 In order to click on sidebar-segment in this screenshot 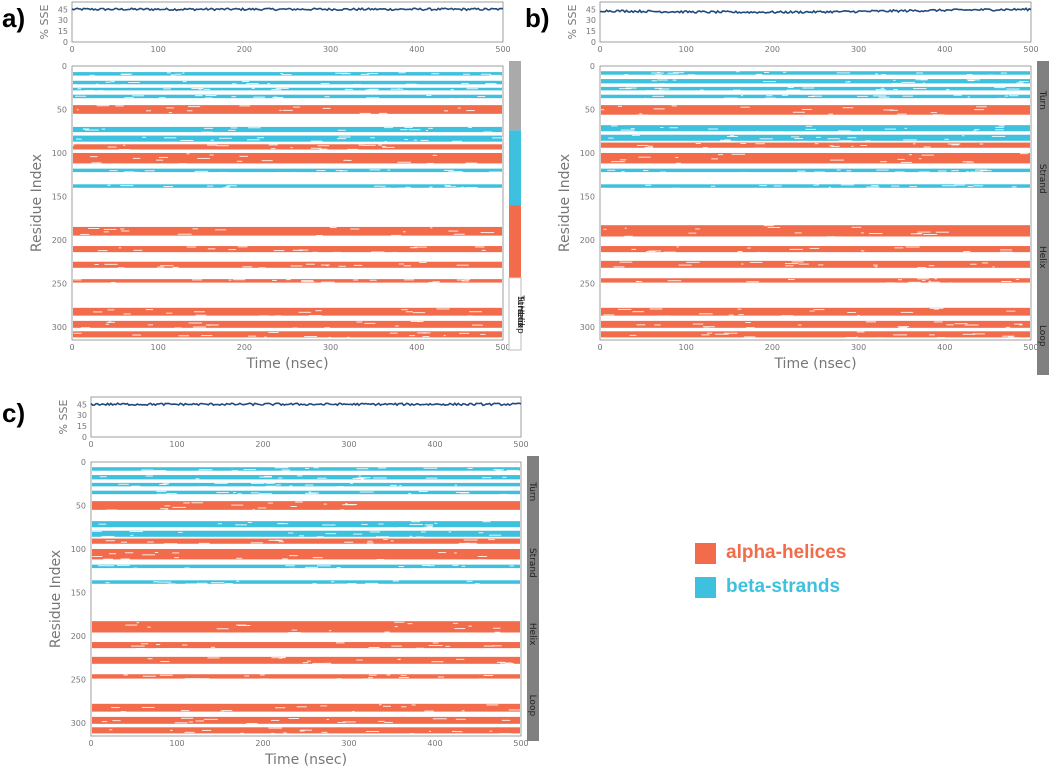, I will do `click(515, 96)`.